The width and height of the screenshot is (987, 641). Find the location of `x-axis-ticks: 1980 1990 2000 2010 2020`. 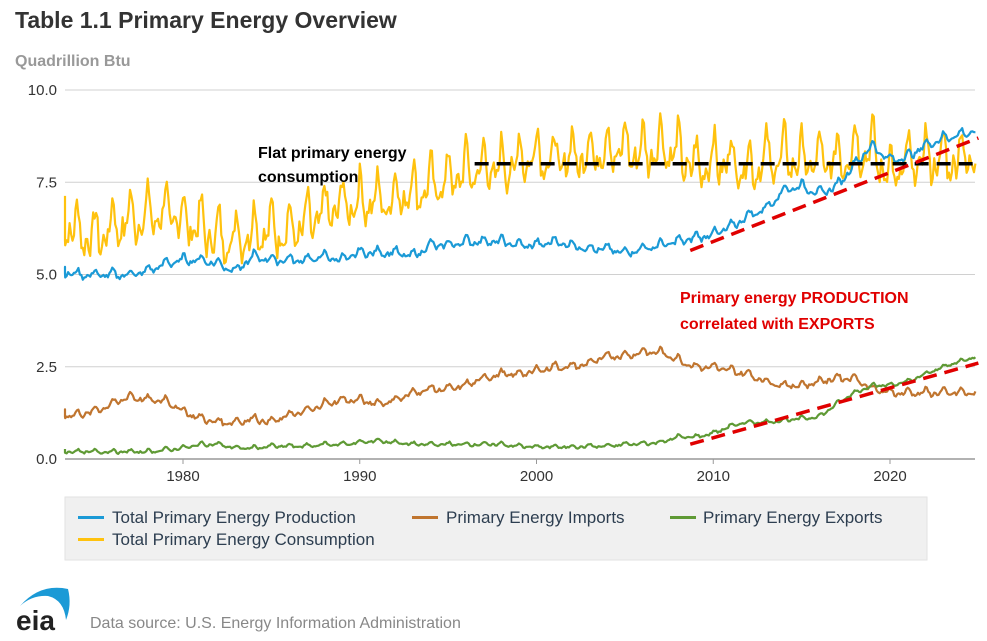

x-axis-ticks: 1980 1990 2000 2010 2020 is located at coordinates (536, 472).